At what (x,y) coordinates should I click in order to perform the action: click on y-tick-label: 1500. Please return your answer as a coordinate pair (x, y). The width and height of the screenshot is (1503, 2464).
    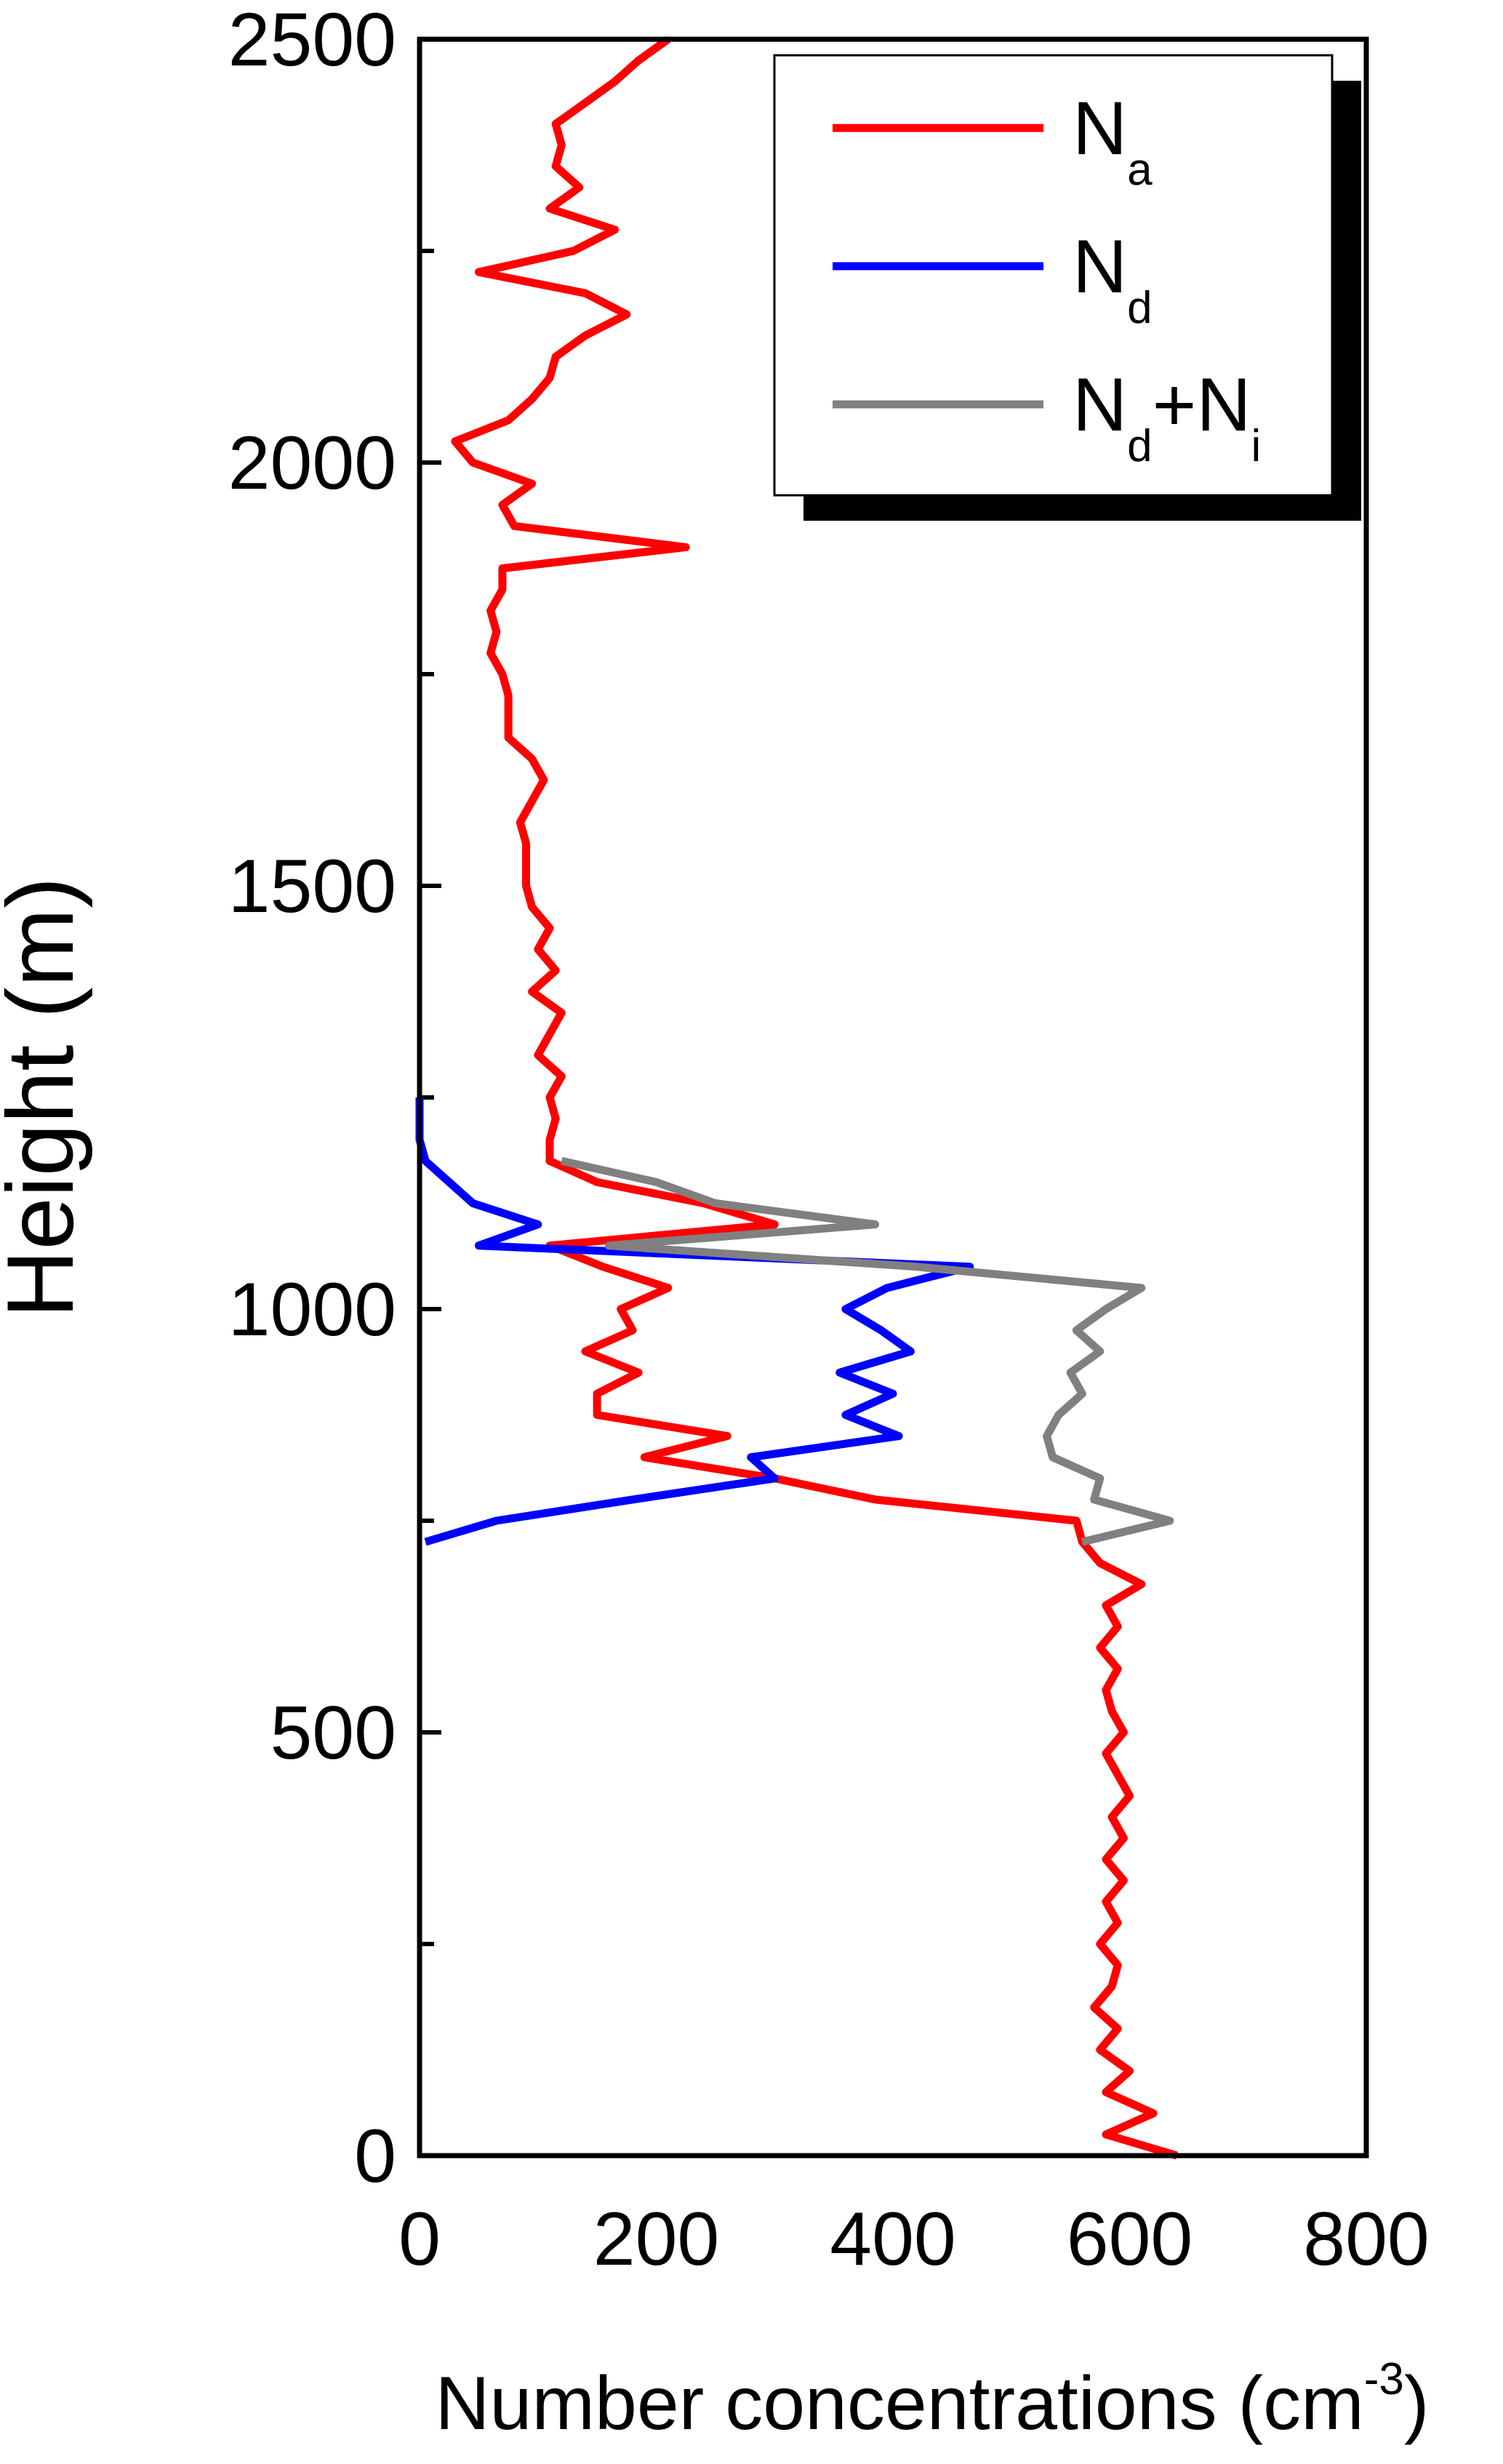
    Looking at the image, I should click on (312, 886).